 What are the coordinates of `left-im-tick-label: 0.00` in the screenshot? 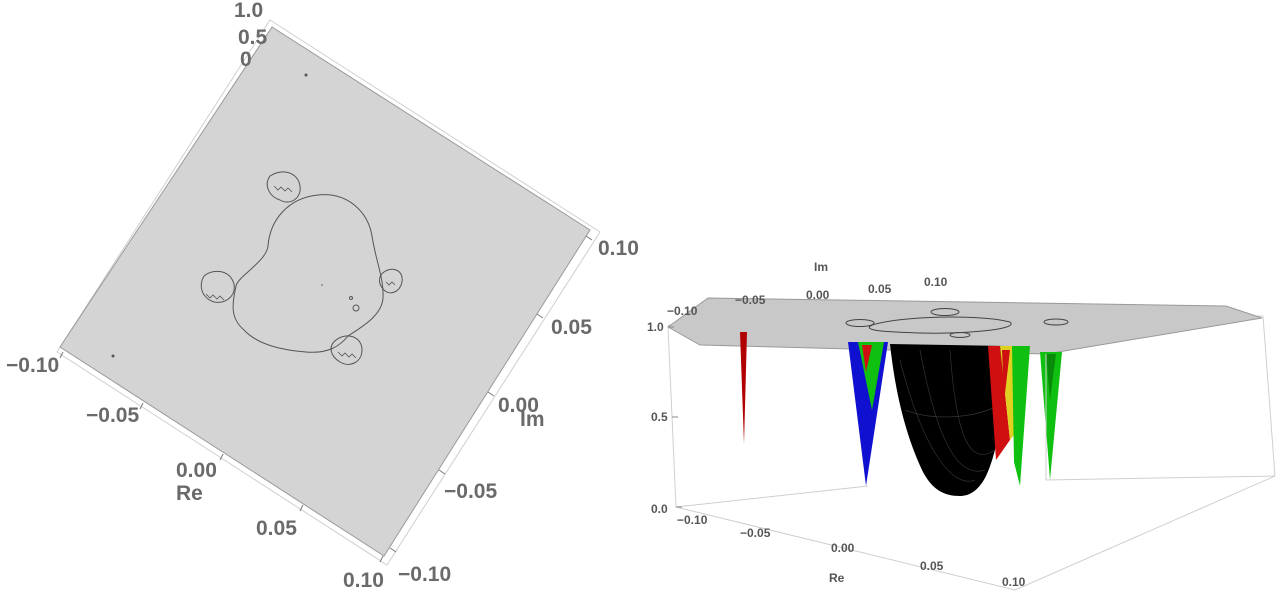 It's located at (518, 405).